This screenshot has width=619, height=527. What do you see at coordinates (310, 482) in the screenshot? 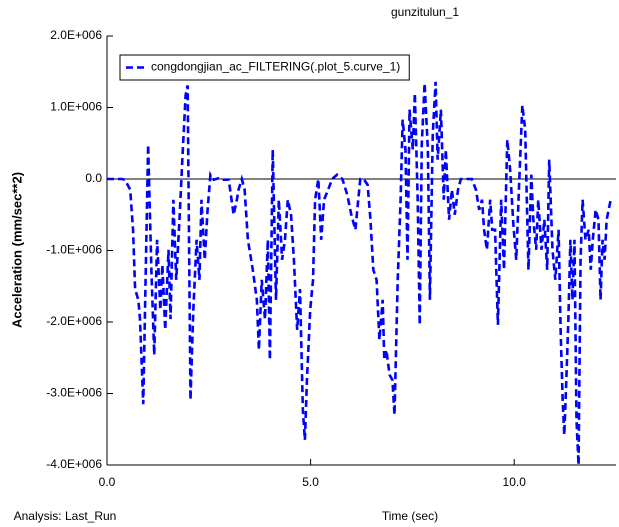
I see `x-tick-label: 5.0` at bounding box center [310, 482].